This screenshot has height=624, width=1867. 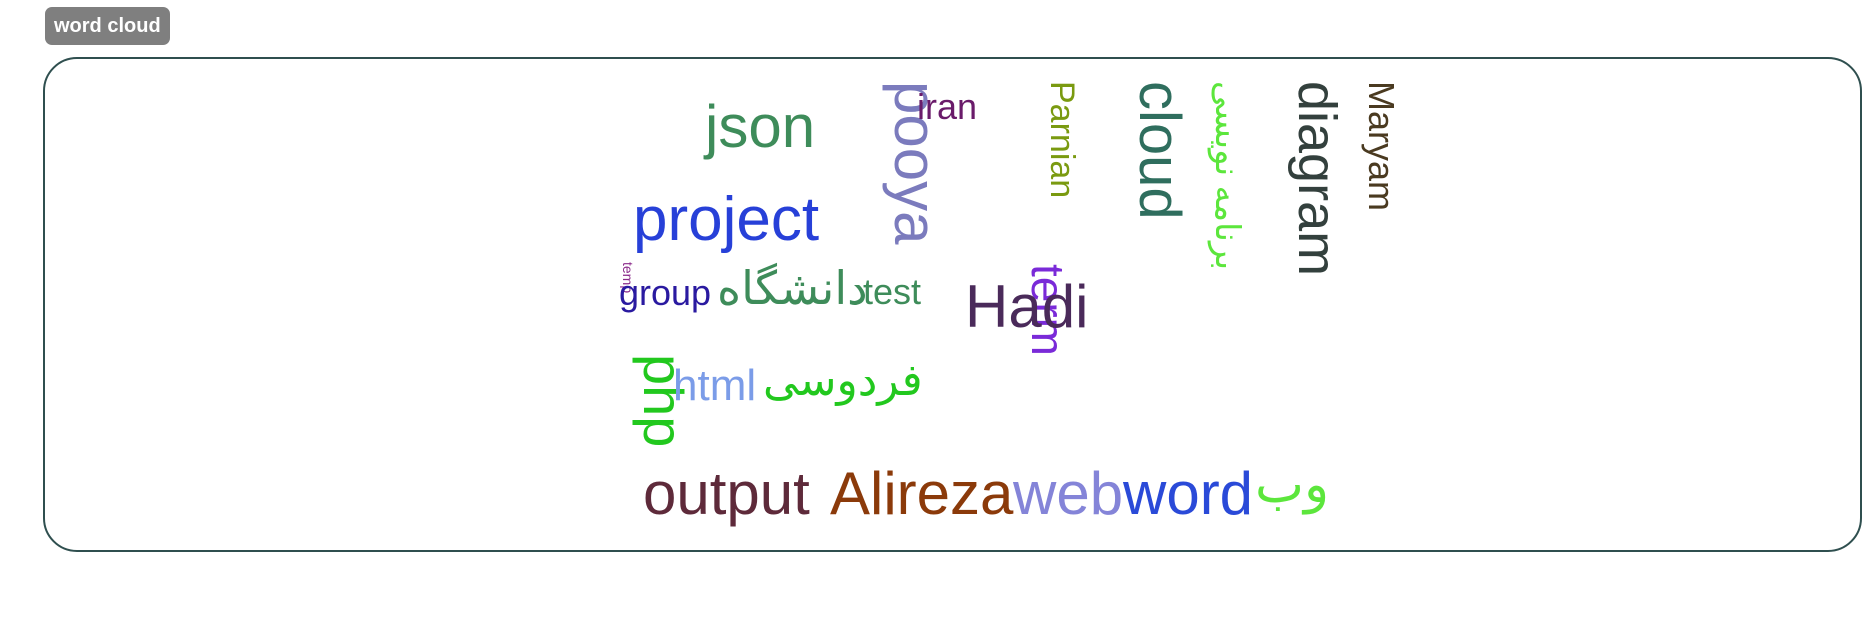 What do you see at coordinates (1062, 140) in the screenshot?
I see `word-parnian: Parnian` at bounding box center [1062, 140].